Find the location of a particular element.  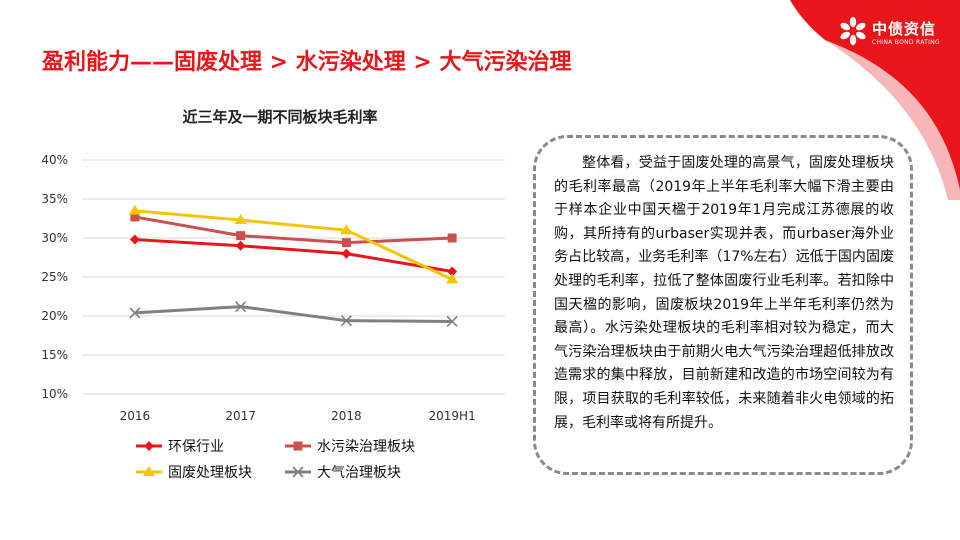

brand-name: 中债资信 is located at coordinates (904, 29).